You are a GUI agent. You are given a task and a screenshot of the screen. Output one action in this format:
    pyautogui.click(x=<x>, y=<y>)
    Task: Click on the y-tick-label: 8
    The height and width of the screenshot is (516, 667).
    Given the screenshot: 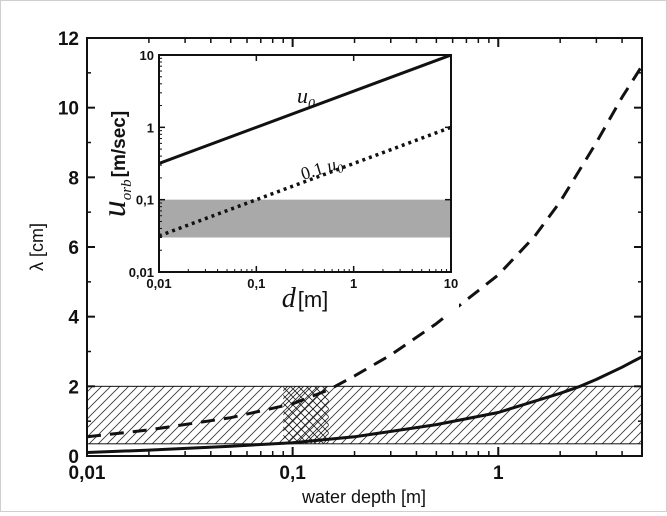 What is the action you would take?
    pyautogui.click(x=73, y=178)
    